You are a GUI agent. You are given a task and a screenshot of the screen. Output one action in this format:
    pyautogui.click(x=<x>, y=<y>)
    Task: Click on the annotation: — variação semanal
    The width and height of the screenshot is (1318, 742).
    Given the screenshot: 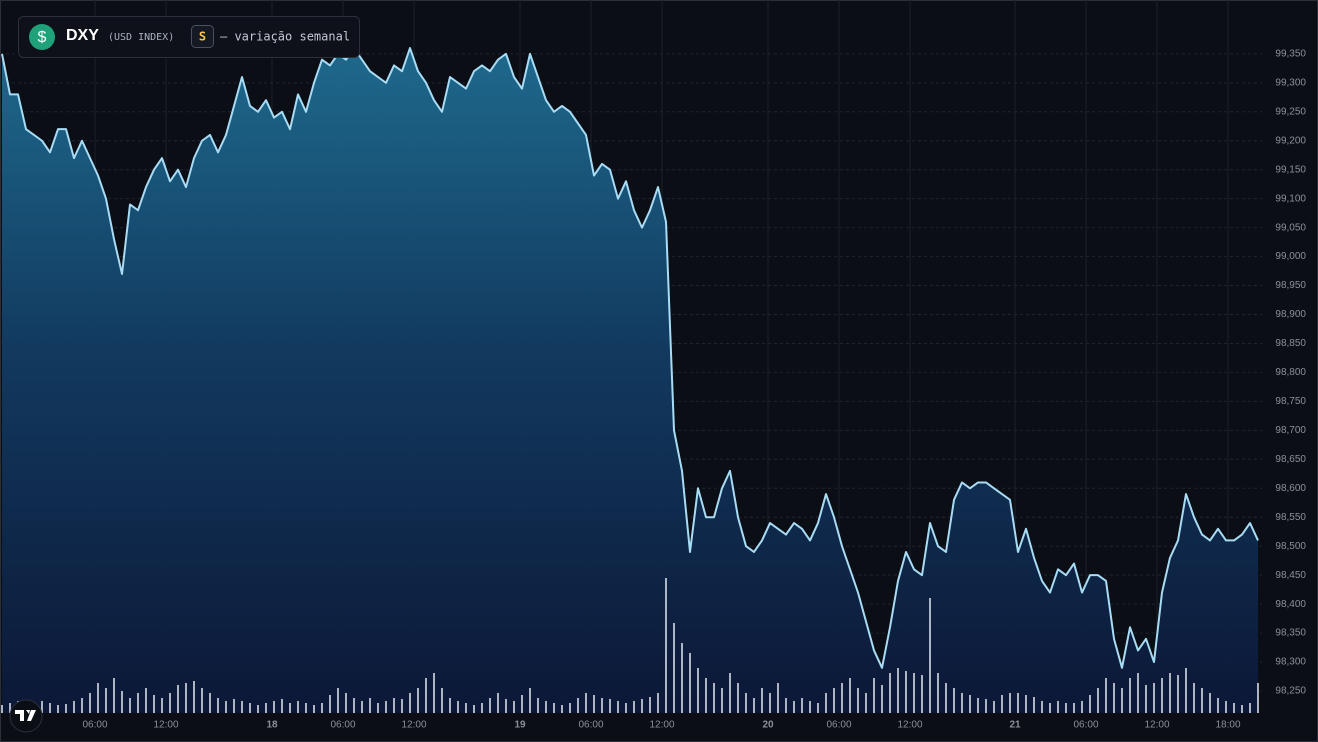 What is the action you would take?
    pyautogui.click(x=285, y=37)
    